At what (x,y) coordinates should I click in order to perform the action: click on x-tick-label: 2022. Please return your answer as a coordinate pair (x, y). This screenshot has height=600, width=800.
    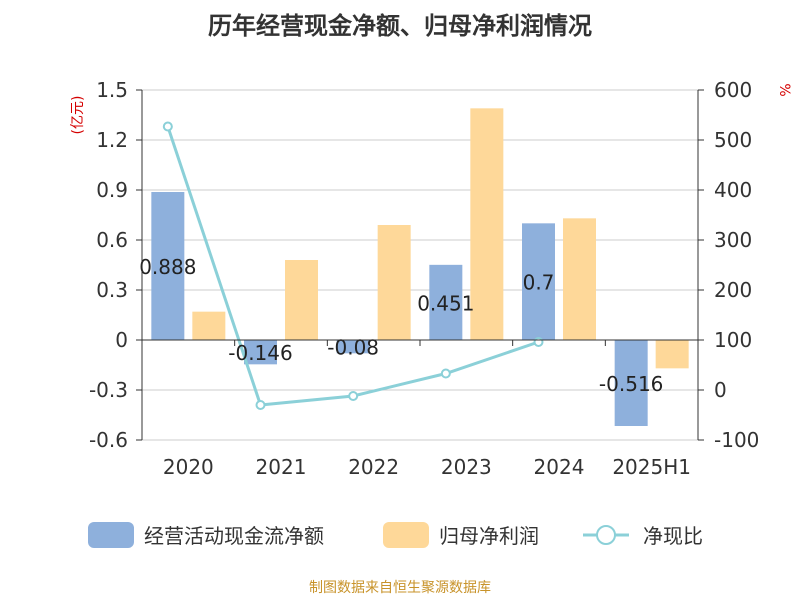
    Looking at the image, I should click on (373, 467).